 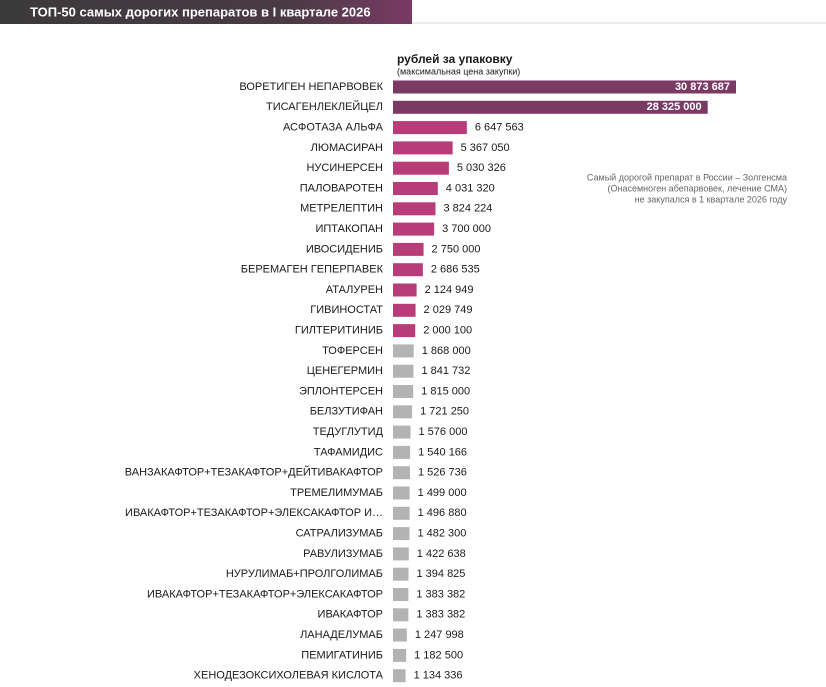 I want to click on category-label: НУСИНЕРСЕН, so click(x=344, y=168).